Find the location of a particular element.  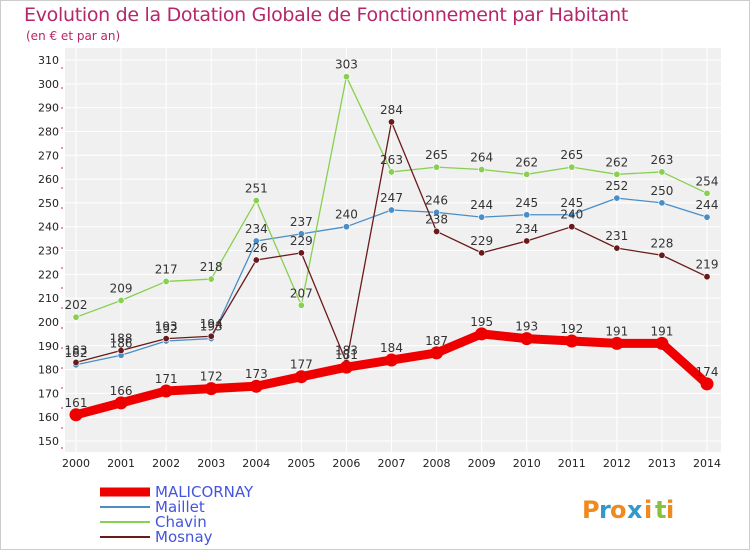

legend-label-chavin: Chavin is located at coordinates (181, 522).